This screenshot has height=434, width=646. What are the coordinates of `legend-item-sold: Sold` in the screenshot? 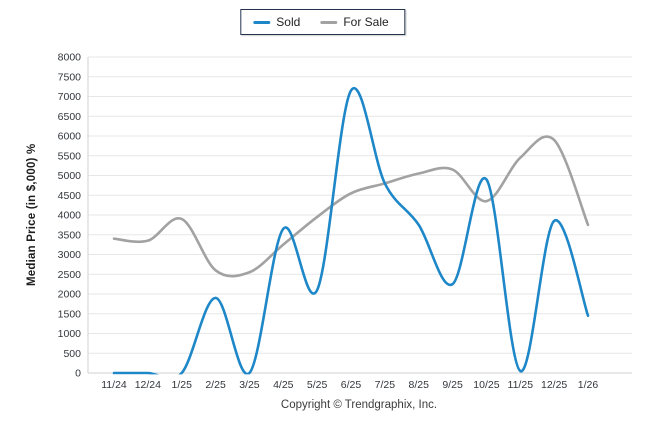 It's located at (276, 22).